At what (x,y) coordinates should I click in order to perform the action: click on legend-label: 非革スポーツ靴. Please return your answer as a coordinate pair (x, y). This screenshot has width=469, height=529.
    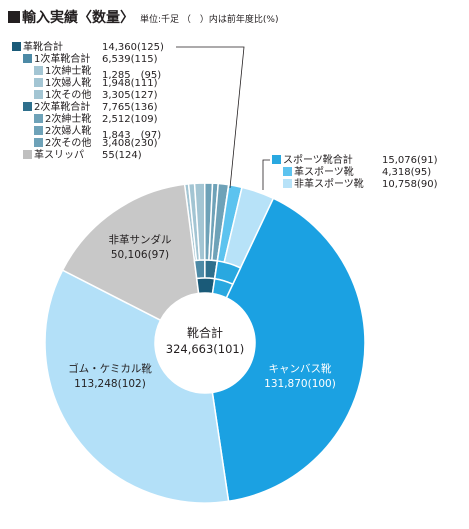
    Looking at the image, I should click on (329, 184).